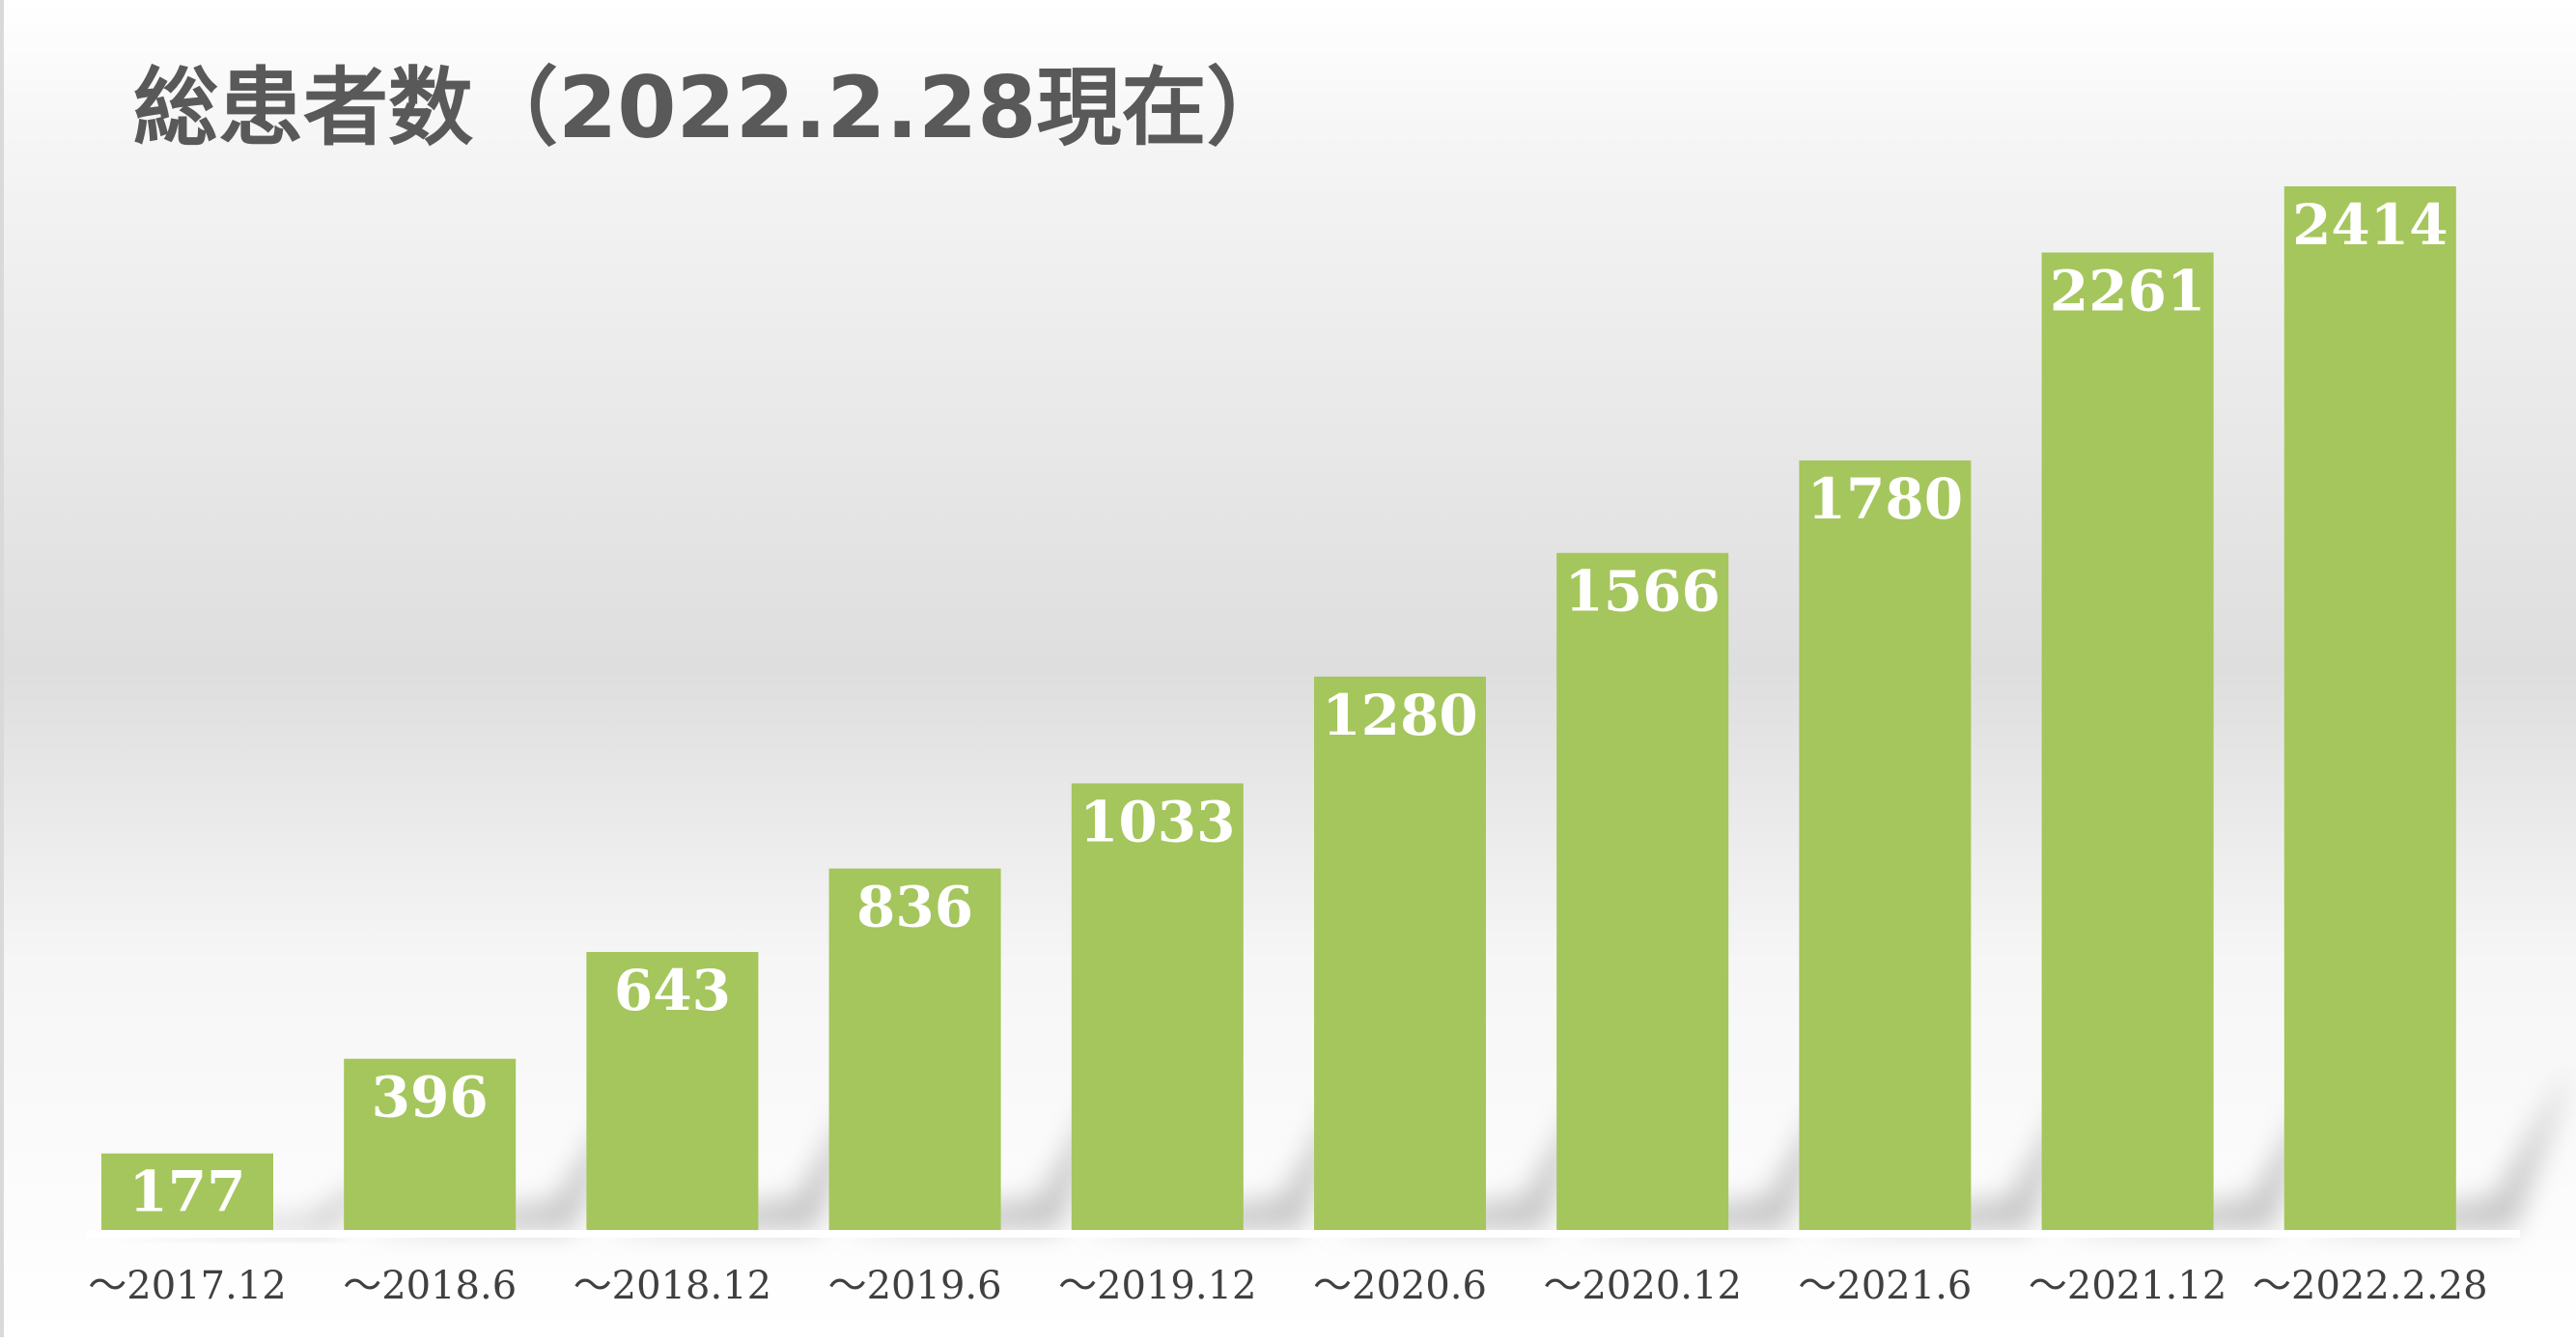  Describe the element at coordinates (430, 1286) in the screenshot. I see `x-tick-label: ～2018.6` at that location.